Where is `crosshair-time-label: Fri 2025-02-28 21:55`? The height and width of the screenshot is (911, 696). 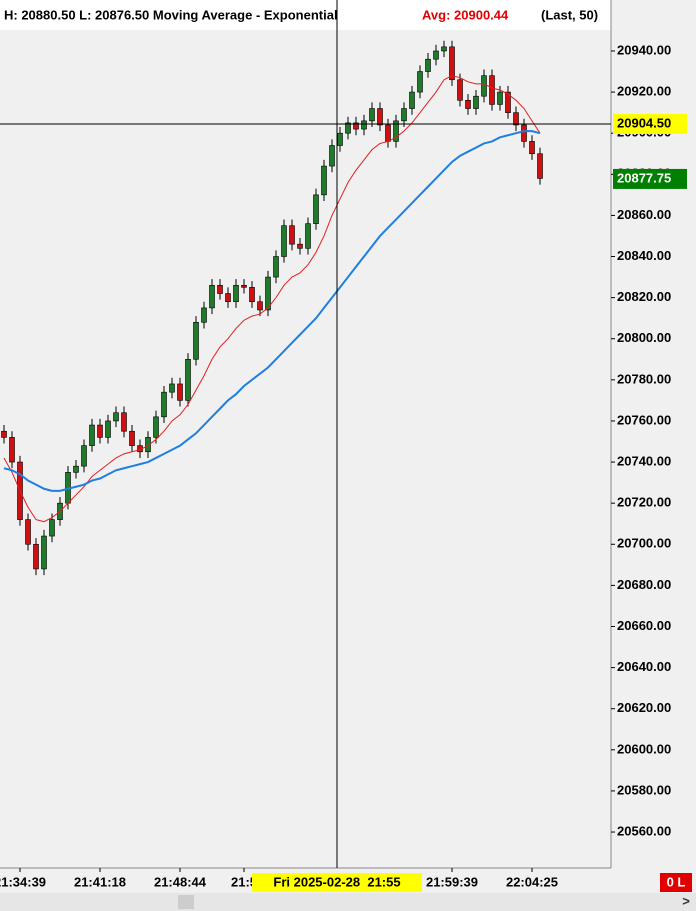 crosshair-time-label: Fri 2025-02-28 21:55 is located at coordinates (336, 881).